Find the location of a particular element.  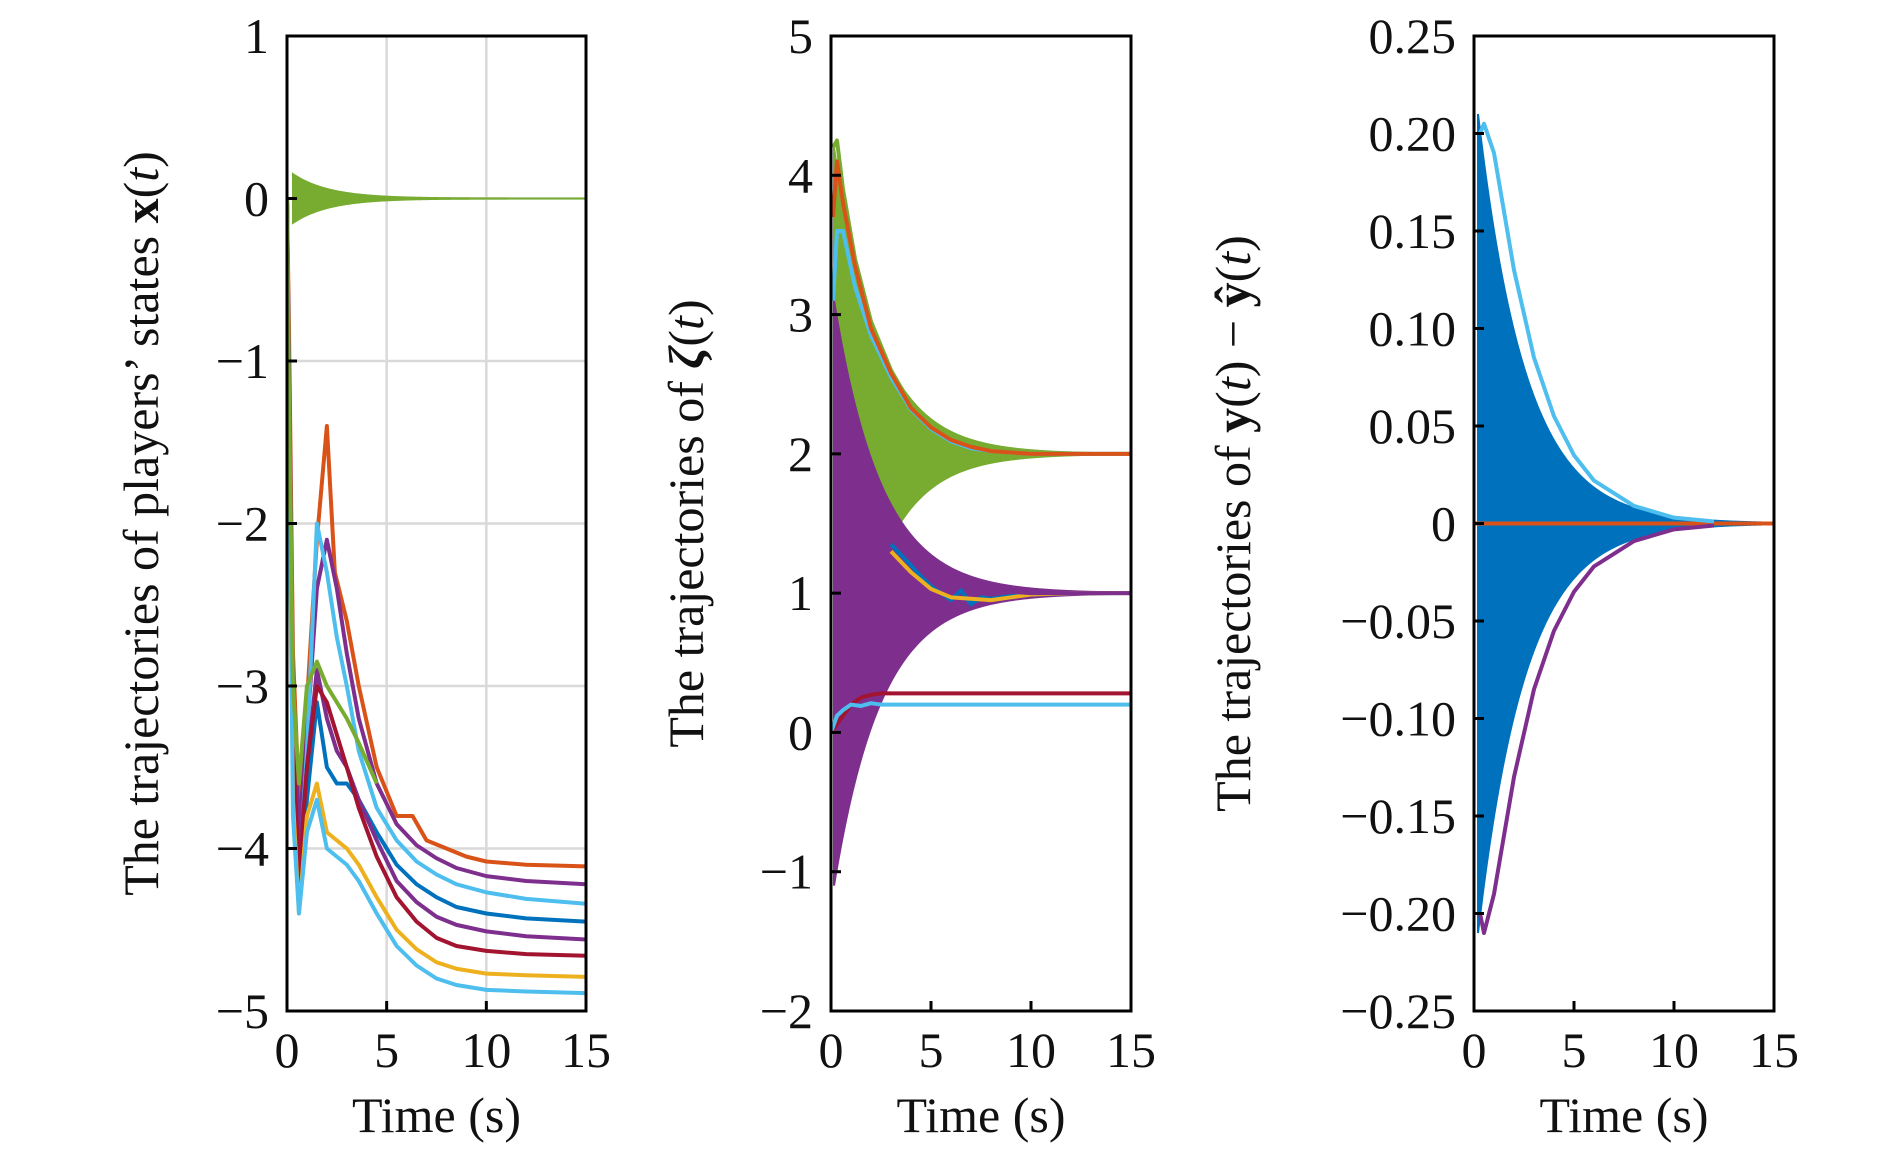

y-tick-label: −0.05 is located at coordinates (1398, 621).